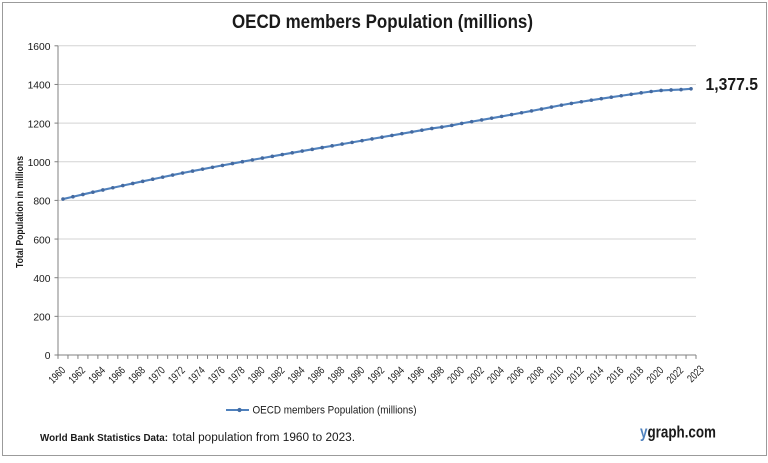 Image resolution: width=768 pixels, height=463 pixels. What do you see at coordinates (41, 279) in the screenshot?
I see `svg-text: 400` at bounding box center [41, 279].